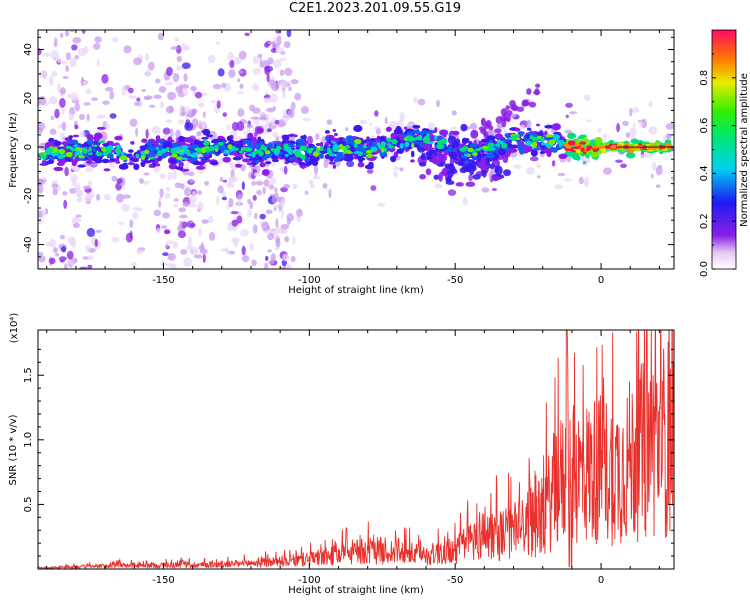 This screenshot has width=750, height=600. I want to click on snr-x-label: Height of straight line (km), so click(356, 590).